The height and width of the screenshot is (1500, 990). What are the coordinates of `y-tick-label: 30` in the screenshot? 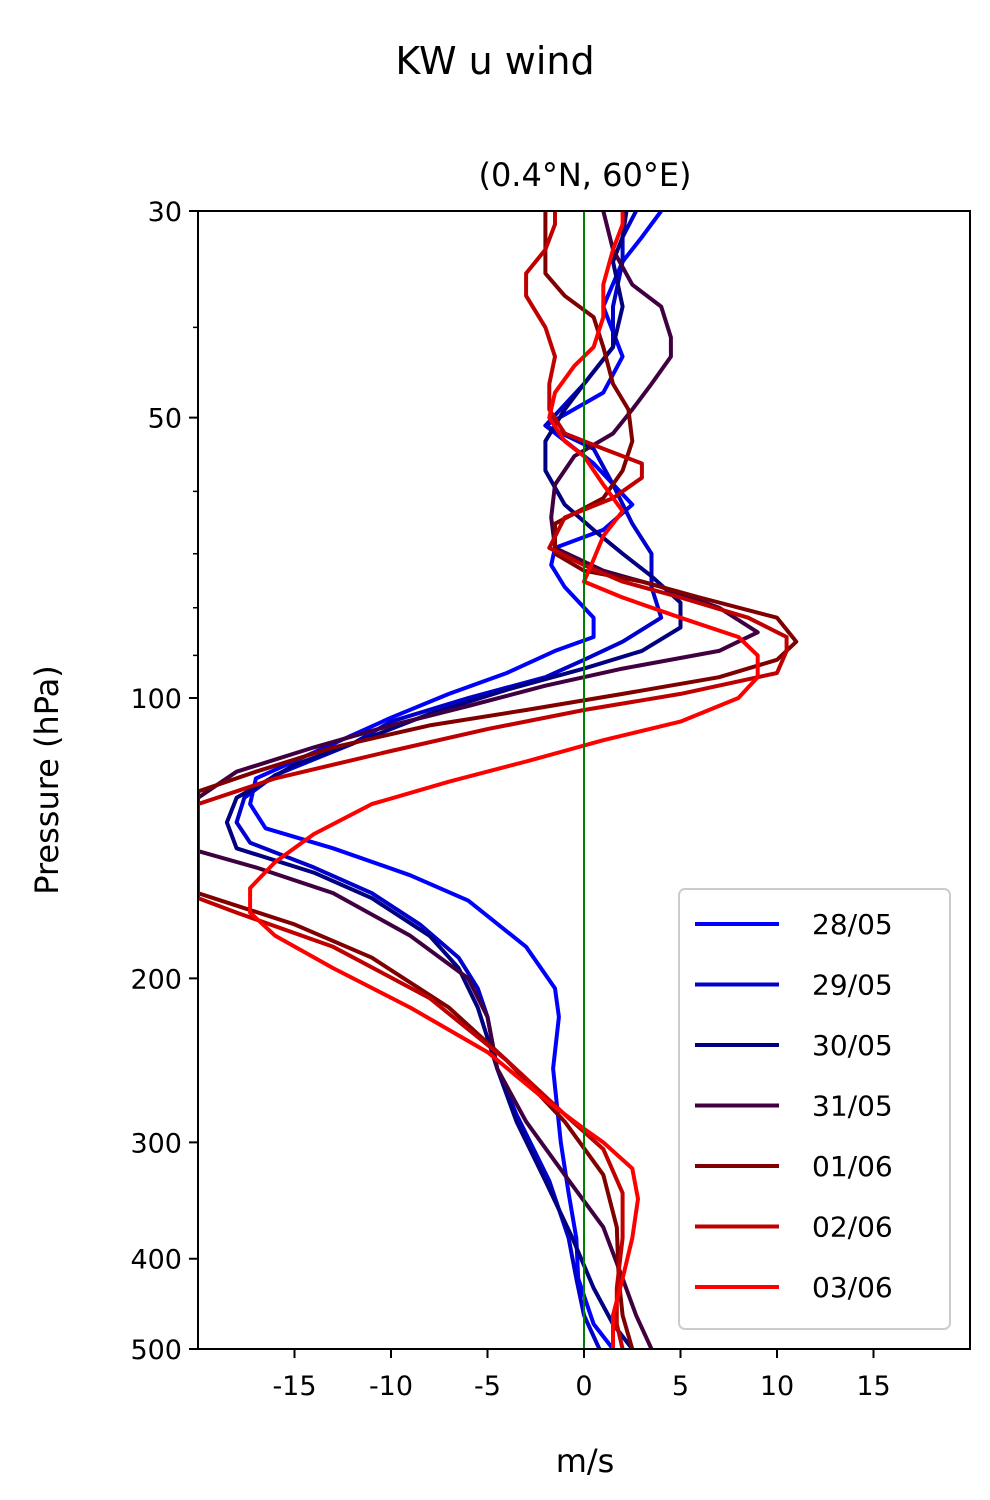 It's located at (165, 212).